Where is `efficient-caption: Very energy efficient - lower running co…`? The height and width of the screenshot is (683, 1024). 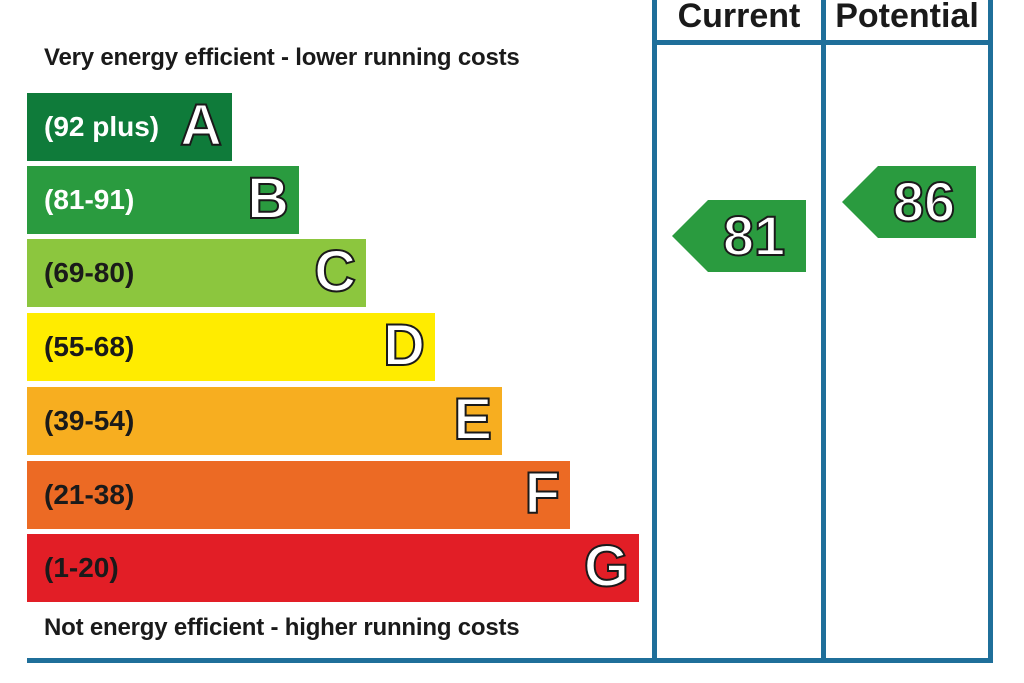
efficient-caption: Very energy efficient - lower running co… is located at coordinates (282, 57).